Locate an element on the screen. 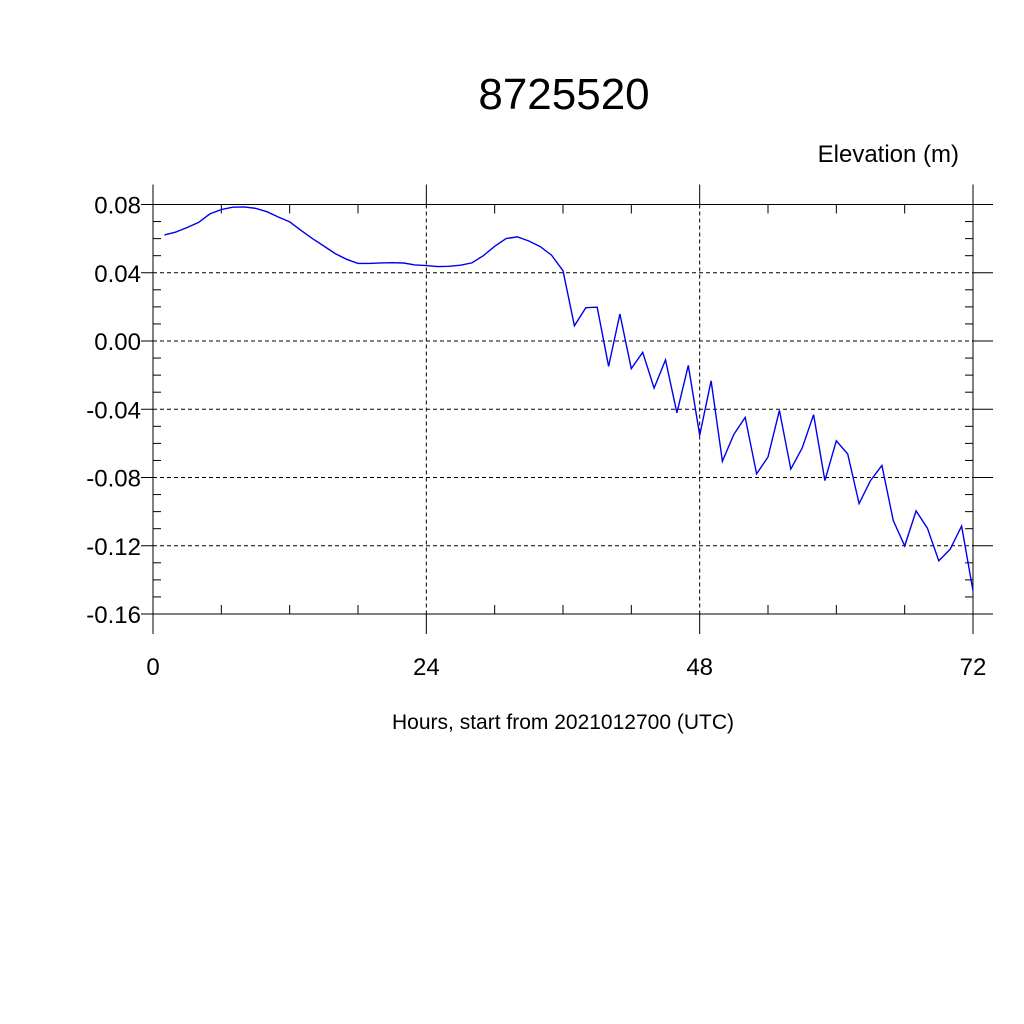 The width and height of the screenshot is (1024, 1024). y-tick-label: -0.12 is located at coordinates (113, 547).